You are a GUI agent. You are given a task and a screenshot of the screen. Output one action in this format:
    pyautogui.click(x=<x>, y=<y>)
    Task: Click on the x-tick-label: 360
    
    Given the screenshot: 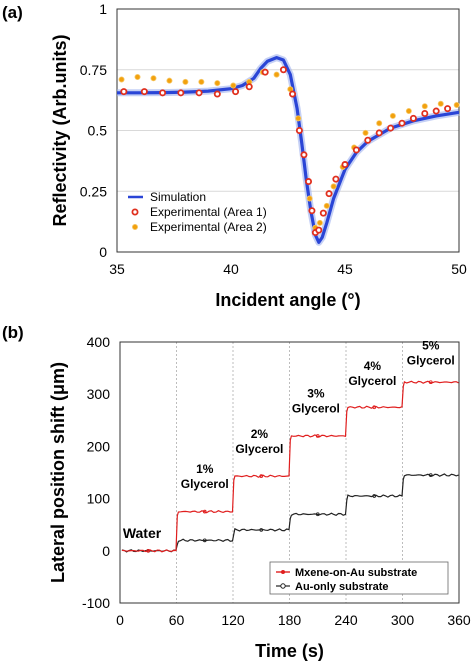 What is the action you would take?
    pyautogui.click(x=459, y=620)
    